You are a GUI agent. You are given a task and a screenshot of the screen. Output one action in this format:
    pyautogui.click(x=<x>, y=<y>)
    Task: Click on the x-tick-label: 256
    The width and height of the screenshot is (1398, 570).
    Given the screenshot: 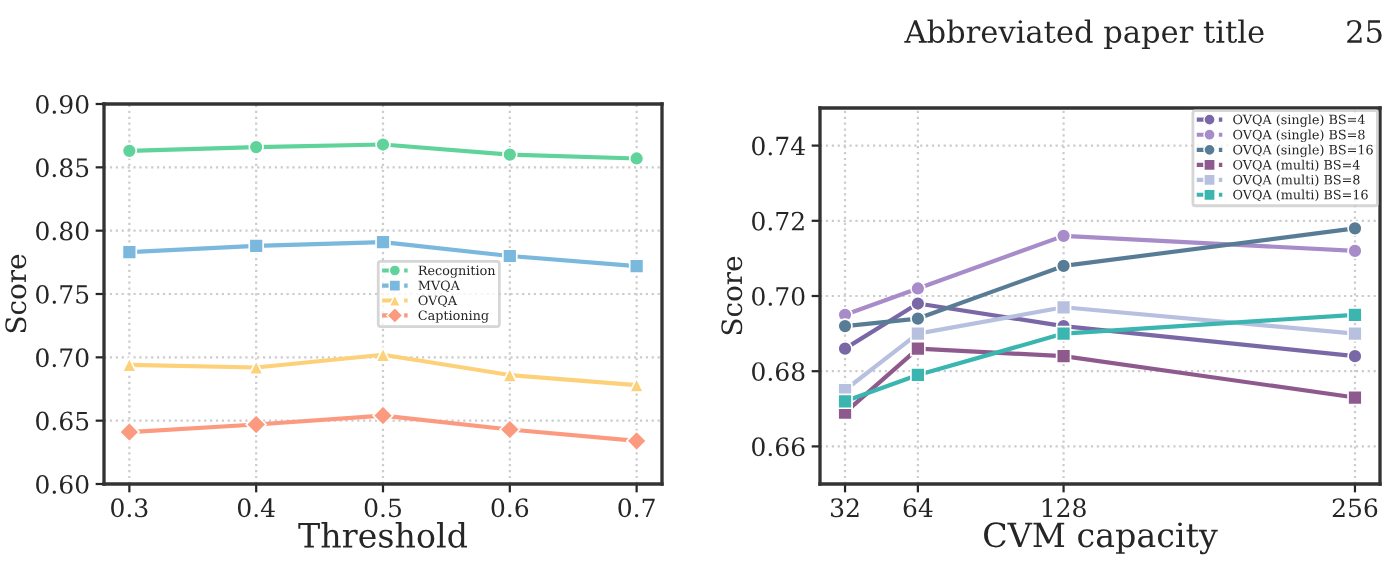 What is the action you would take?
    pyautogui.click(x=1355, y=508)
    